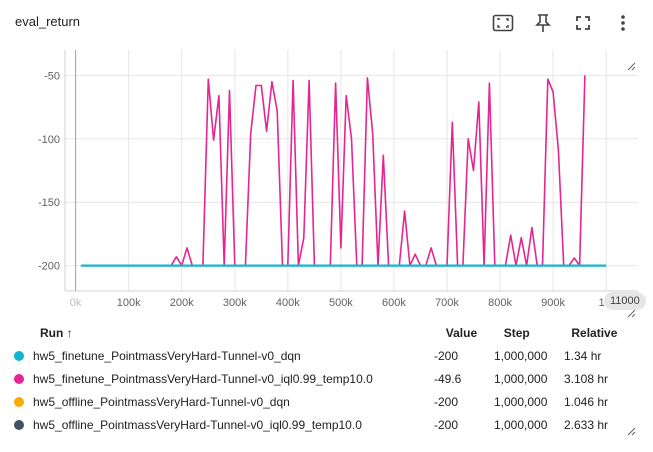  What do you see at coordinates (129, 303) in the screenshot?
I see `x-tick-label: 100k` at bounding box center [129, 303].